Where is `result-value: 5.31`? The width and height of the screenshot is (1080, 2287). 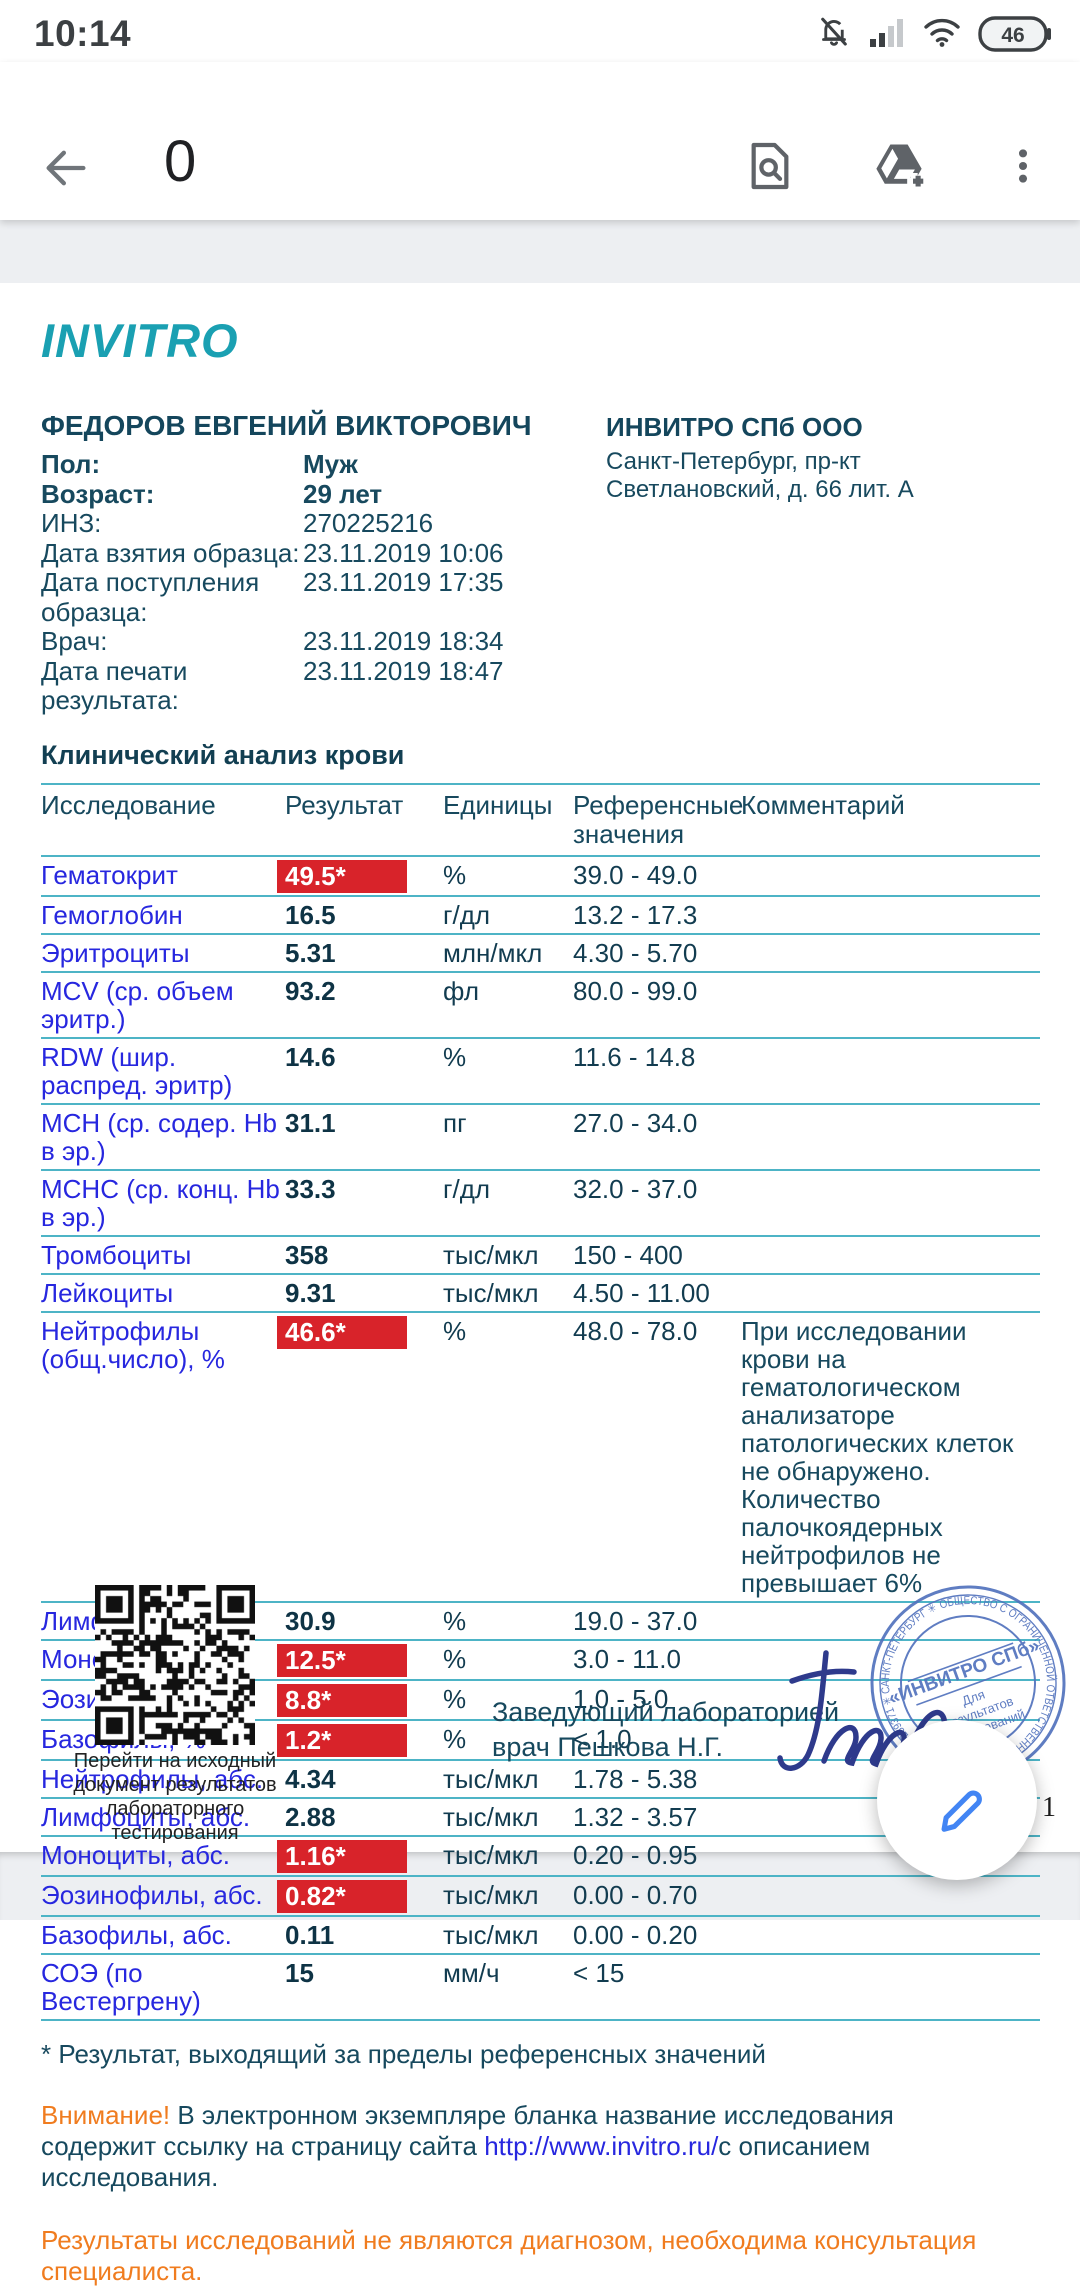
result-value: 5.31 is located at coordinates (310, 952).